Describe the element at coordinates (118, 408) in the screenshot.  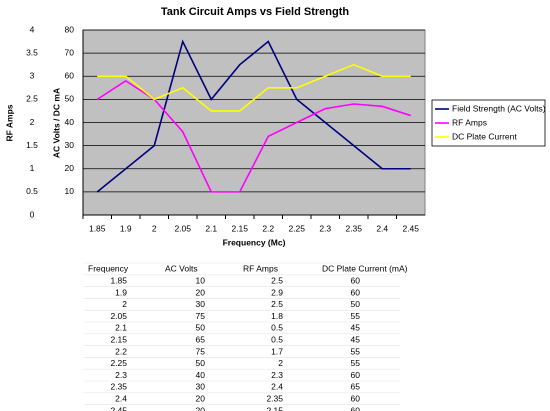
I see `table-cell: 2.45` at that location.